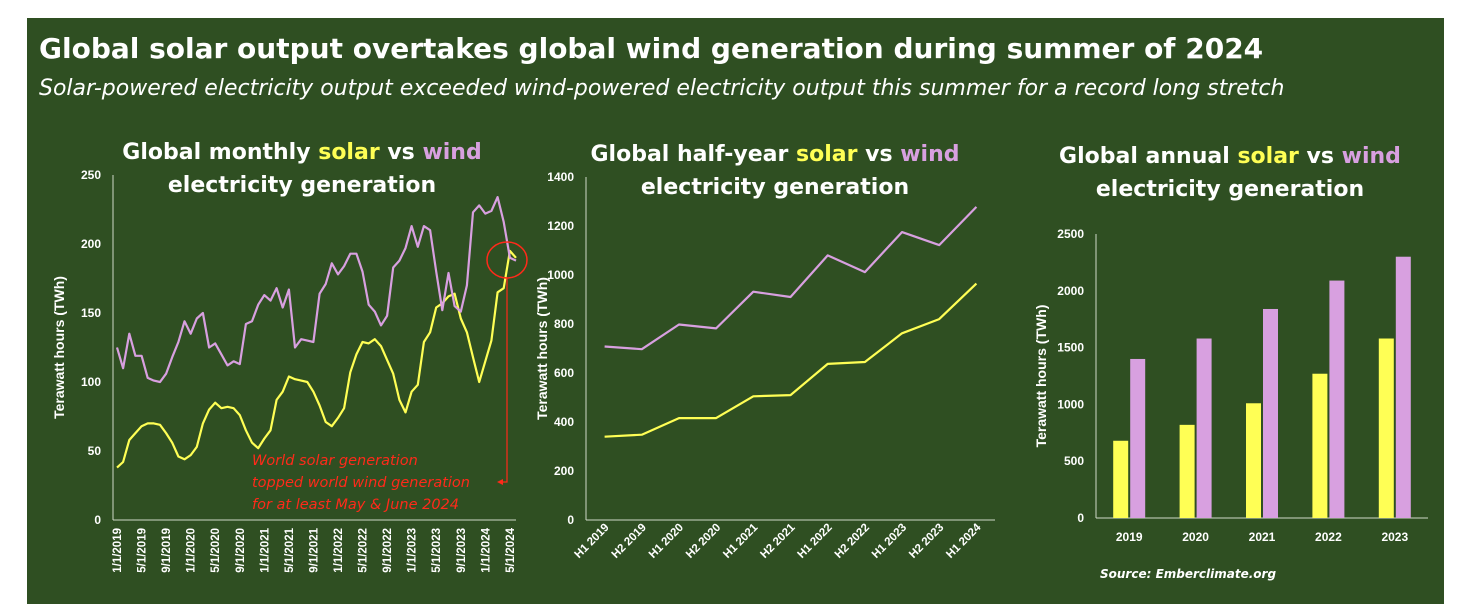 The height and width of the screenshot is (615, 1472). What do you see at coordinates (591, 541) in the screenshot?
I see `chart2-xtick-label: H1 2019` at bounding box center [591, 541].